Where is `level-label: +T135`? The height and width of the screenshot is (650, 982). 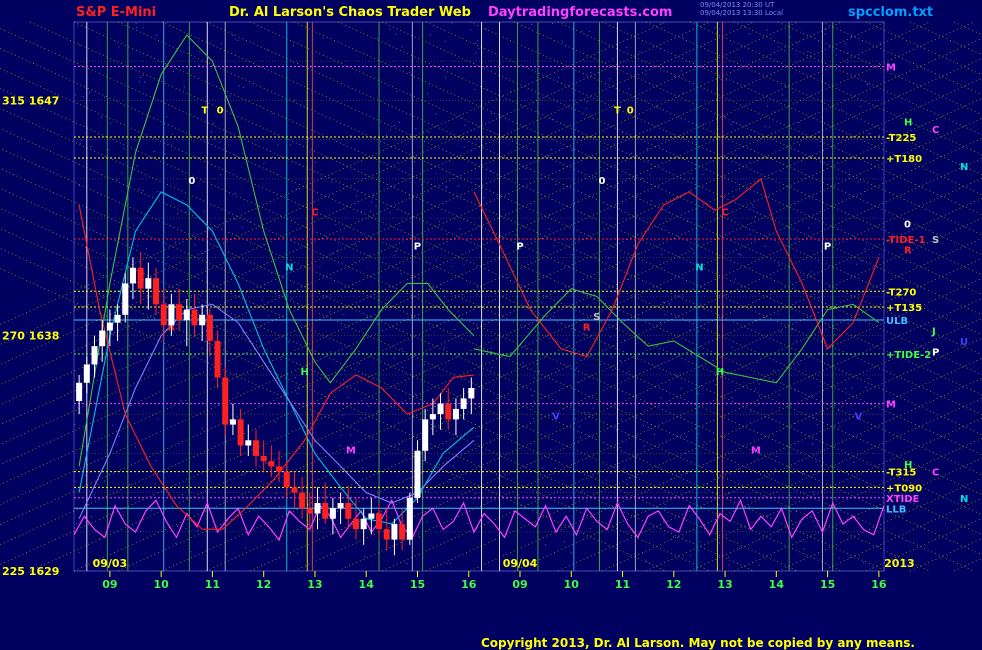
level-label: +T135 is located at coordinates (904, 308).